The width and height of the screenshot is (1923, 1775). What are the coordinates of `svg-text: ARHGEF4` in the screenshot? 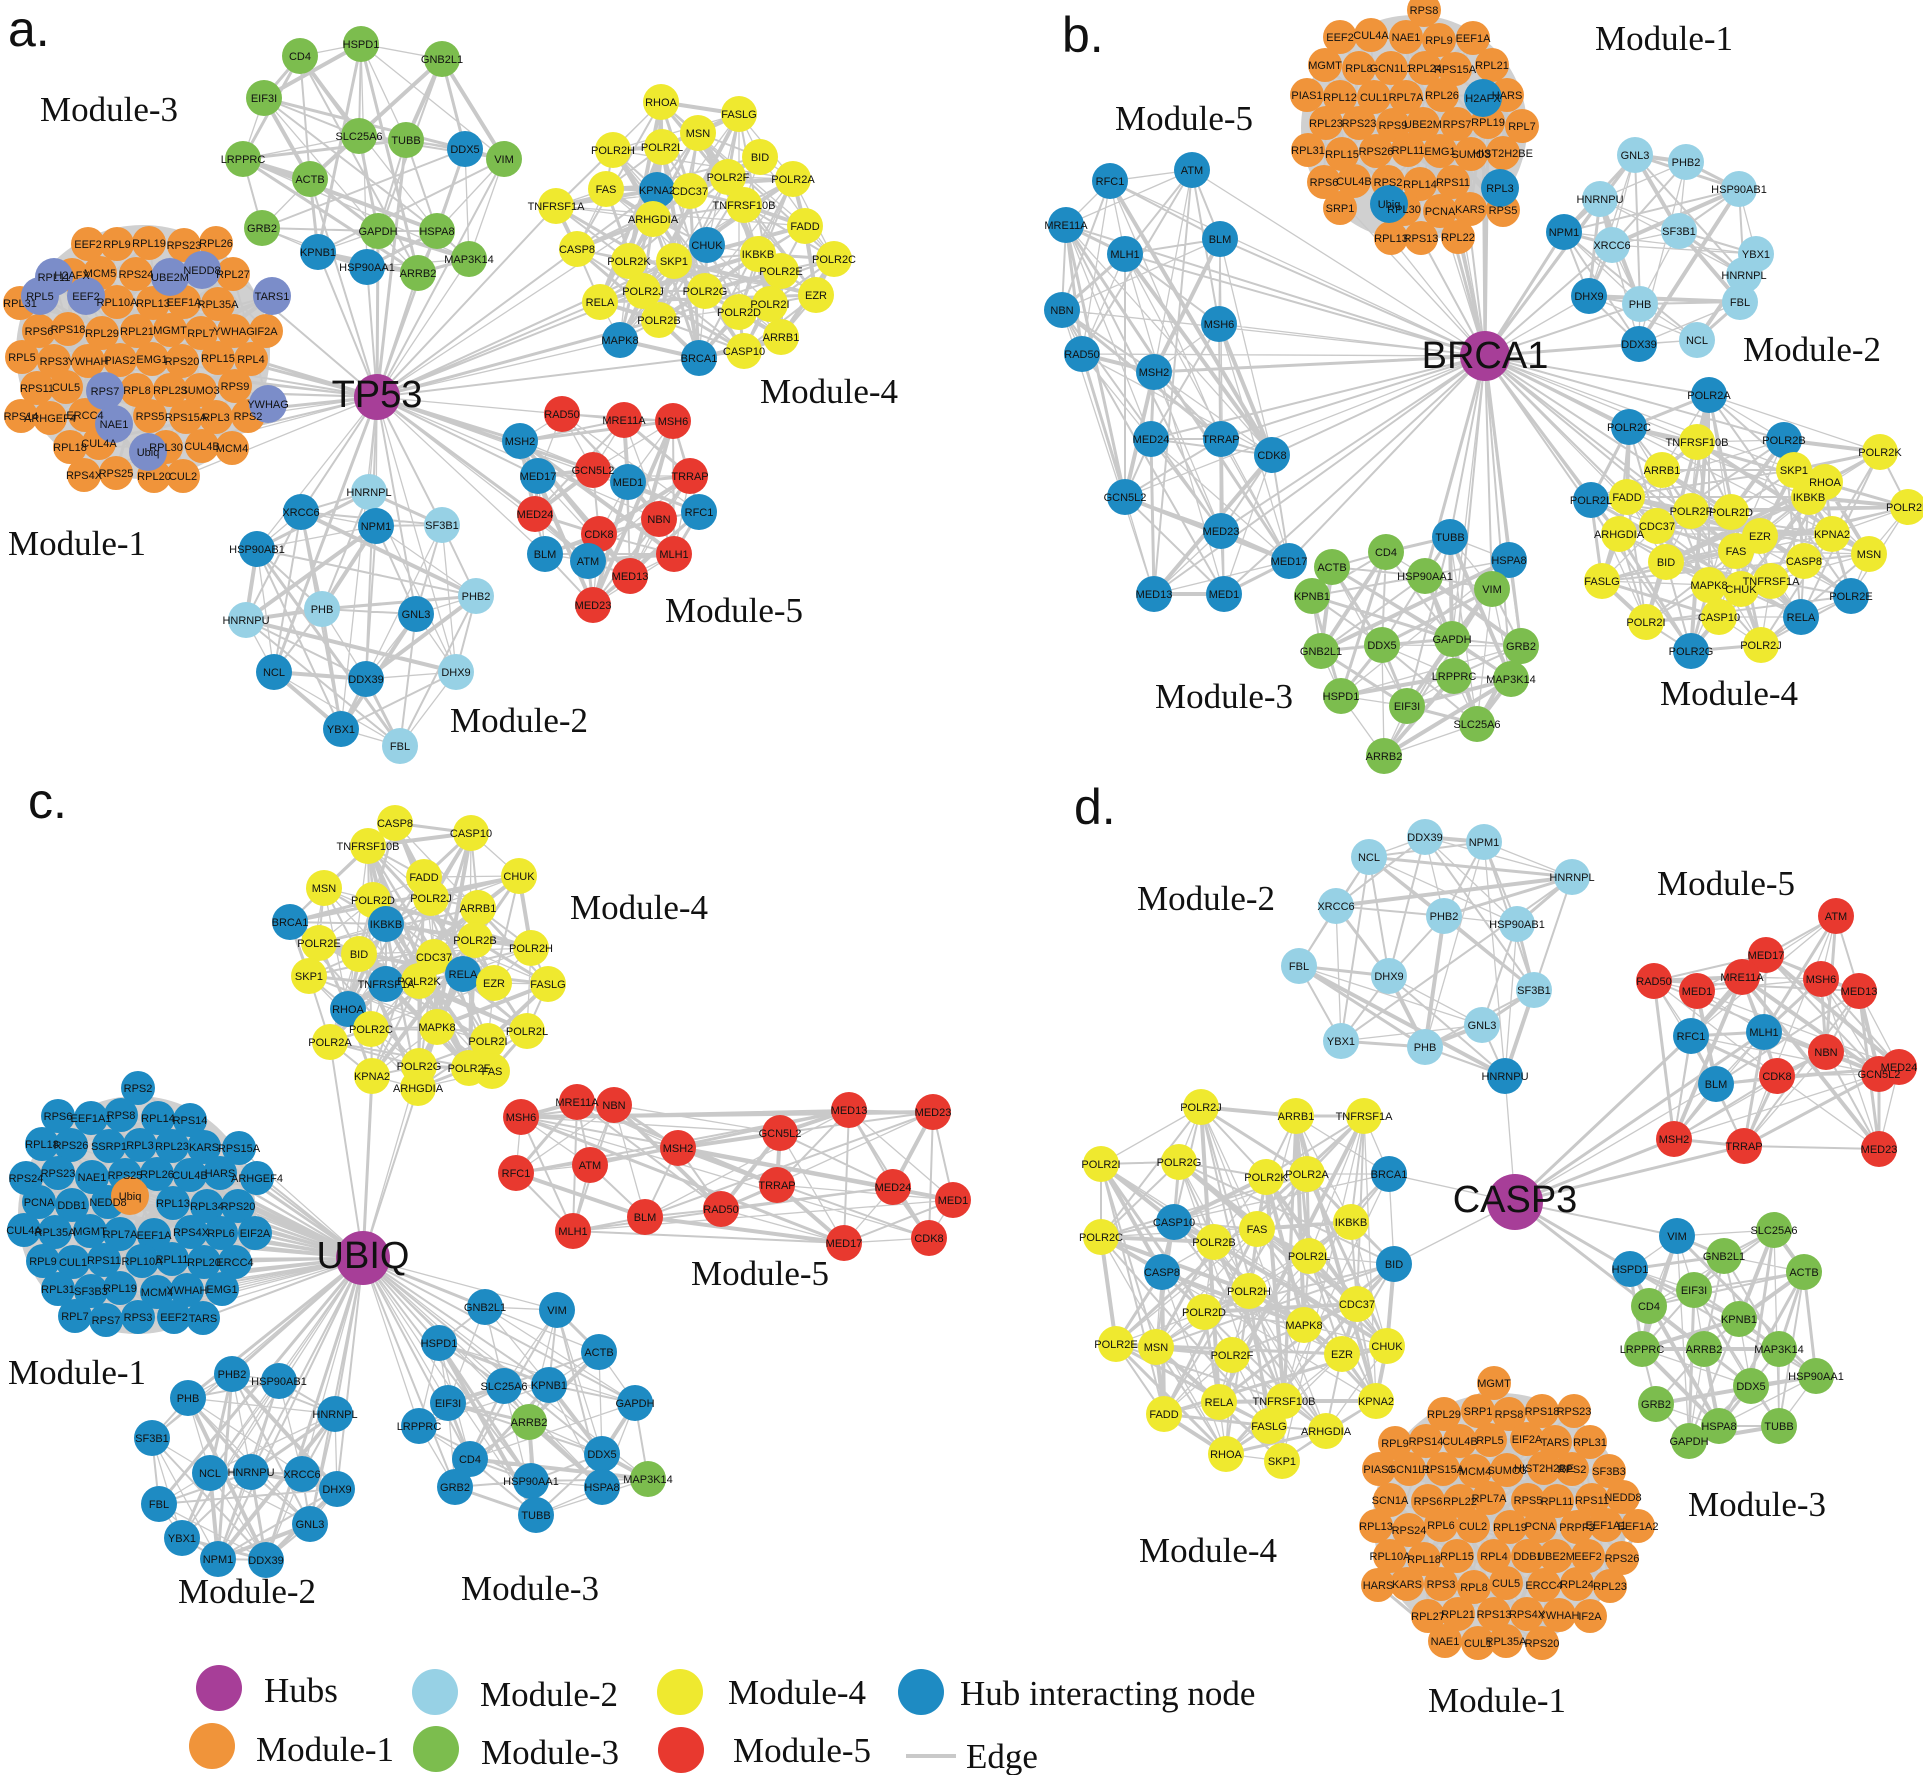 It's located at (257, 1179).